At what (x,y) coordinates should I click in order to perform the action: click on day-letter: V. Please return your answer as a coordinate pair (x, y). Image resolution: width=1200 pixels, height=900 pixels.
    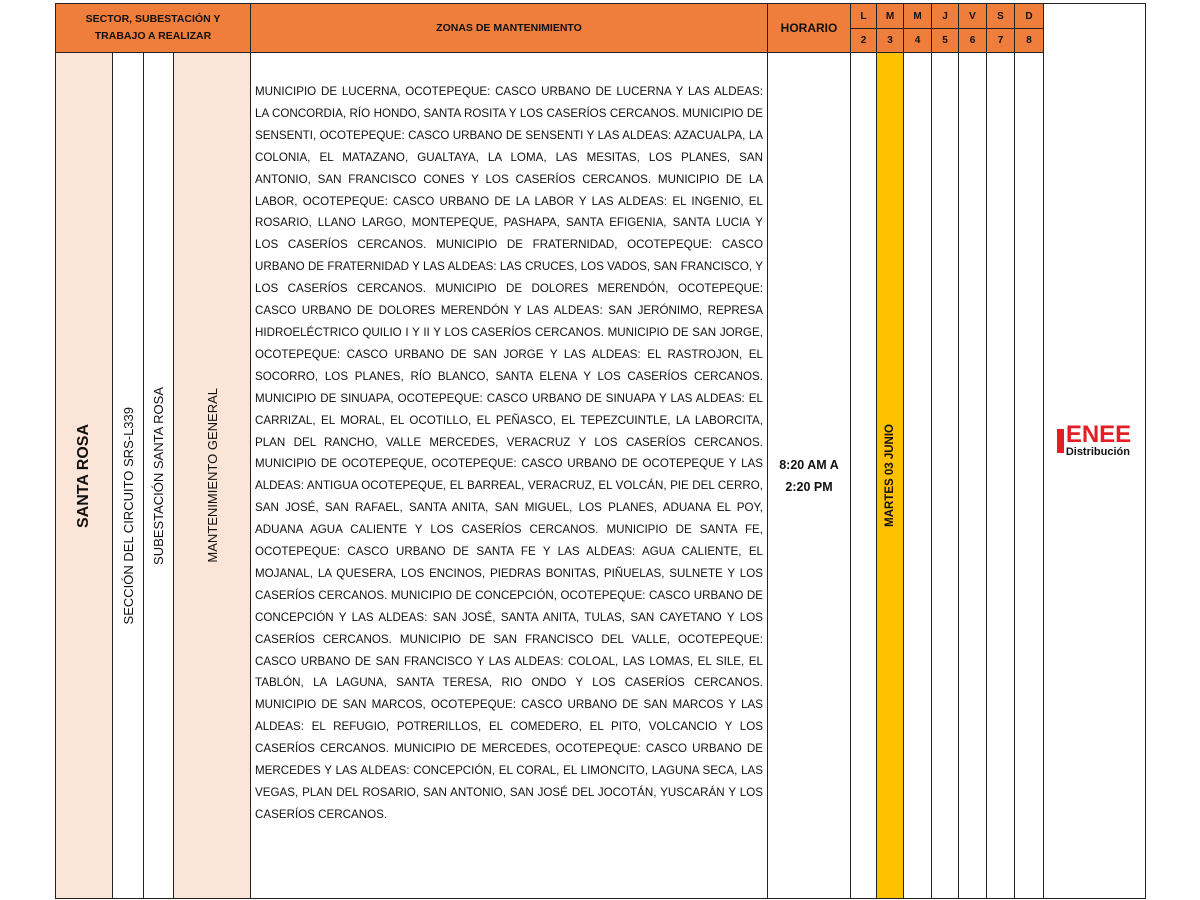
    Looking at the image, I should click on (972, 16).